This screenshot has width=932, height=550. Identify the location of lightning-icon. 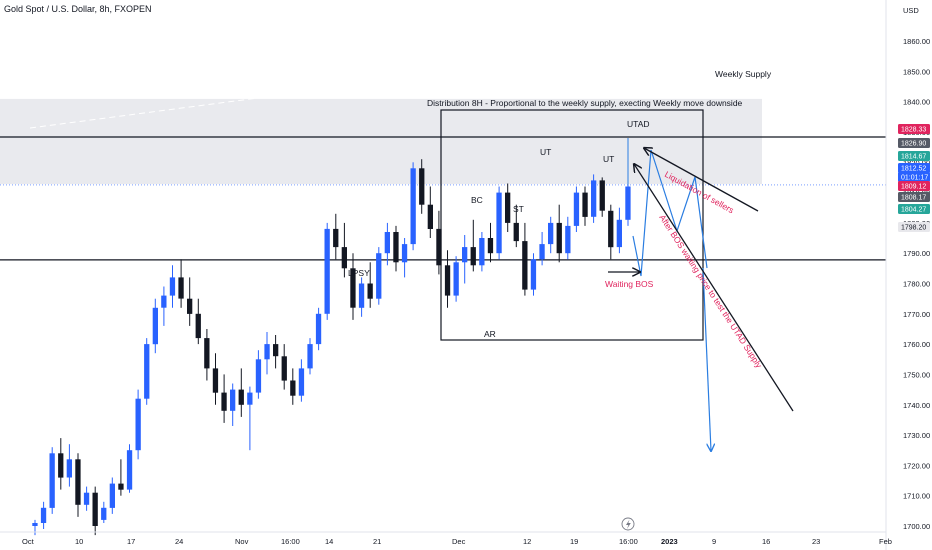
(628, 524).